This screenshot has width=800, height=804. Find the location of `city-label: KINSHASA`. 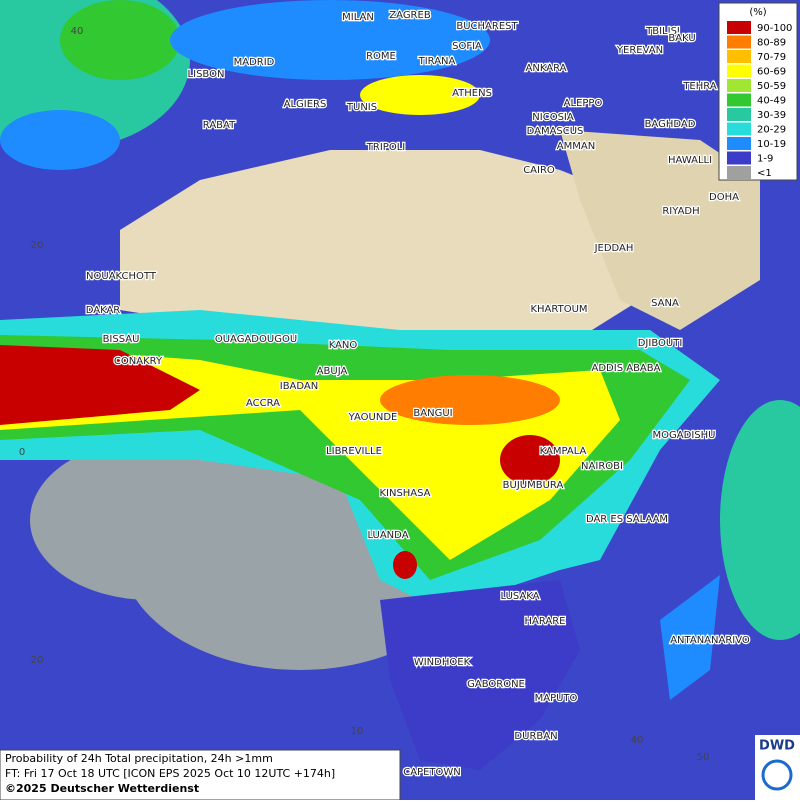

city-label: KINSHASA is located at coordinates (404, 493).